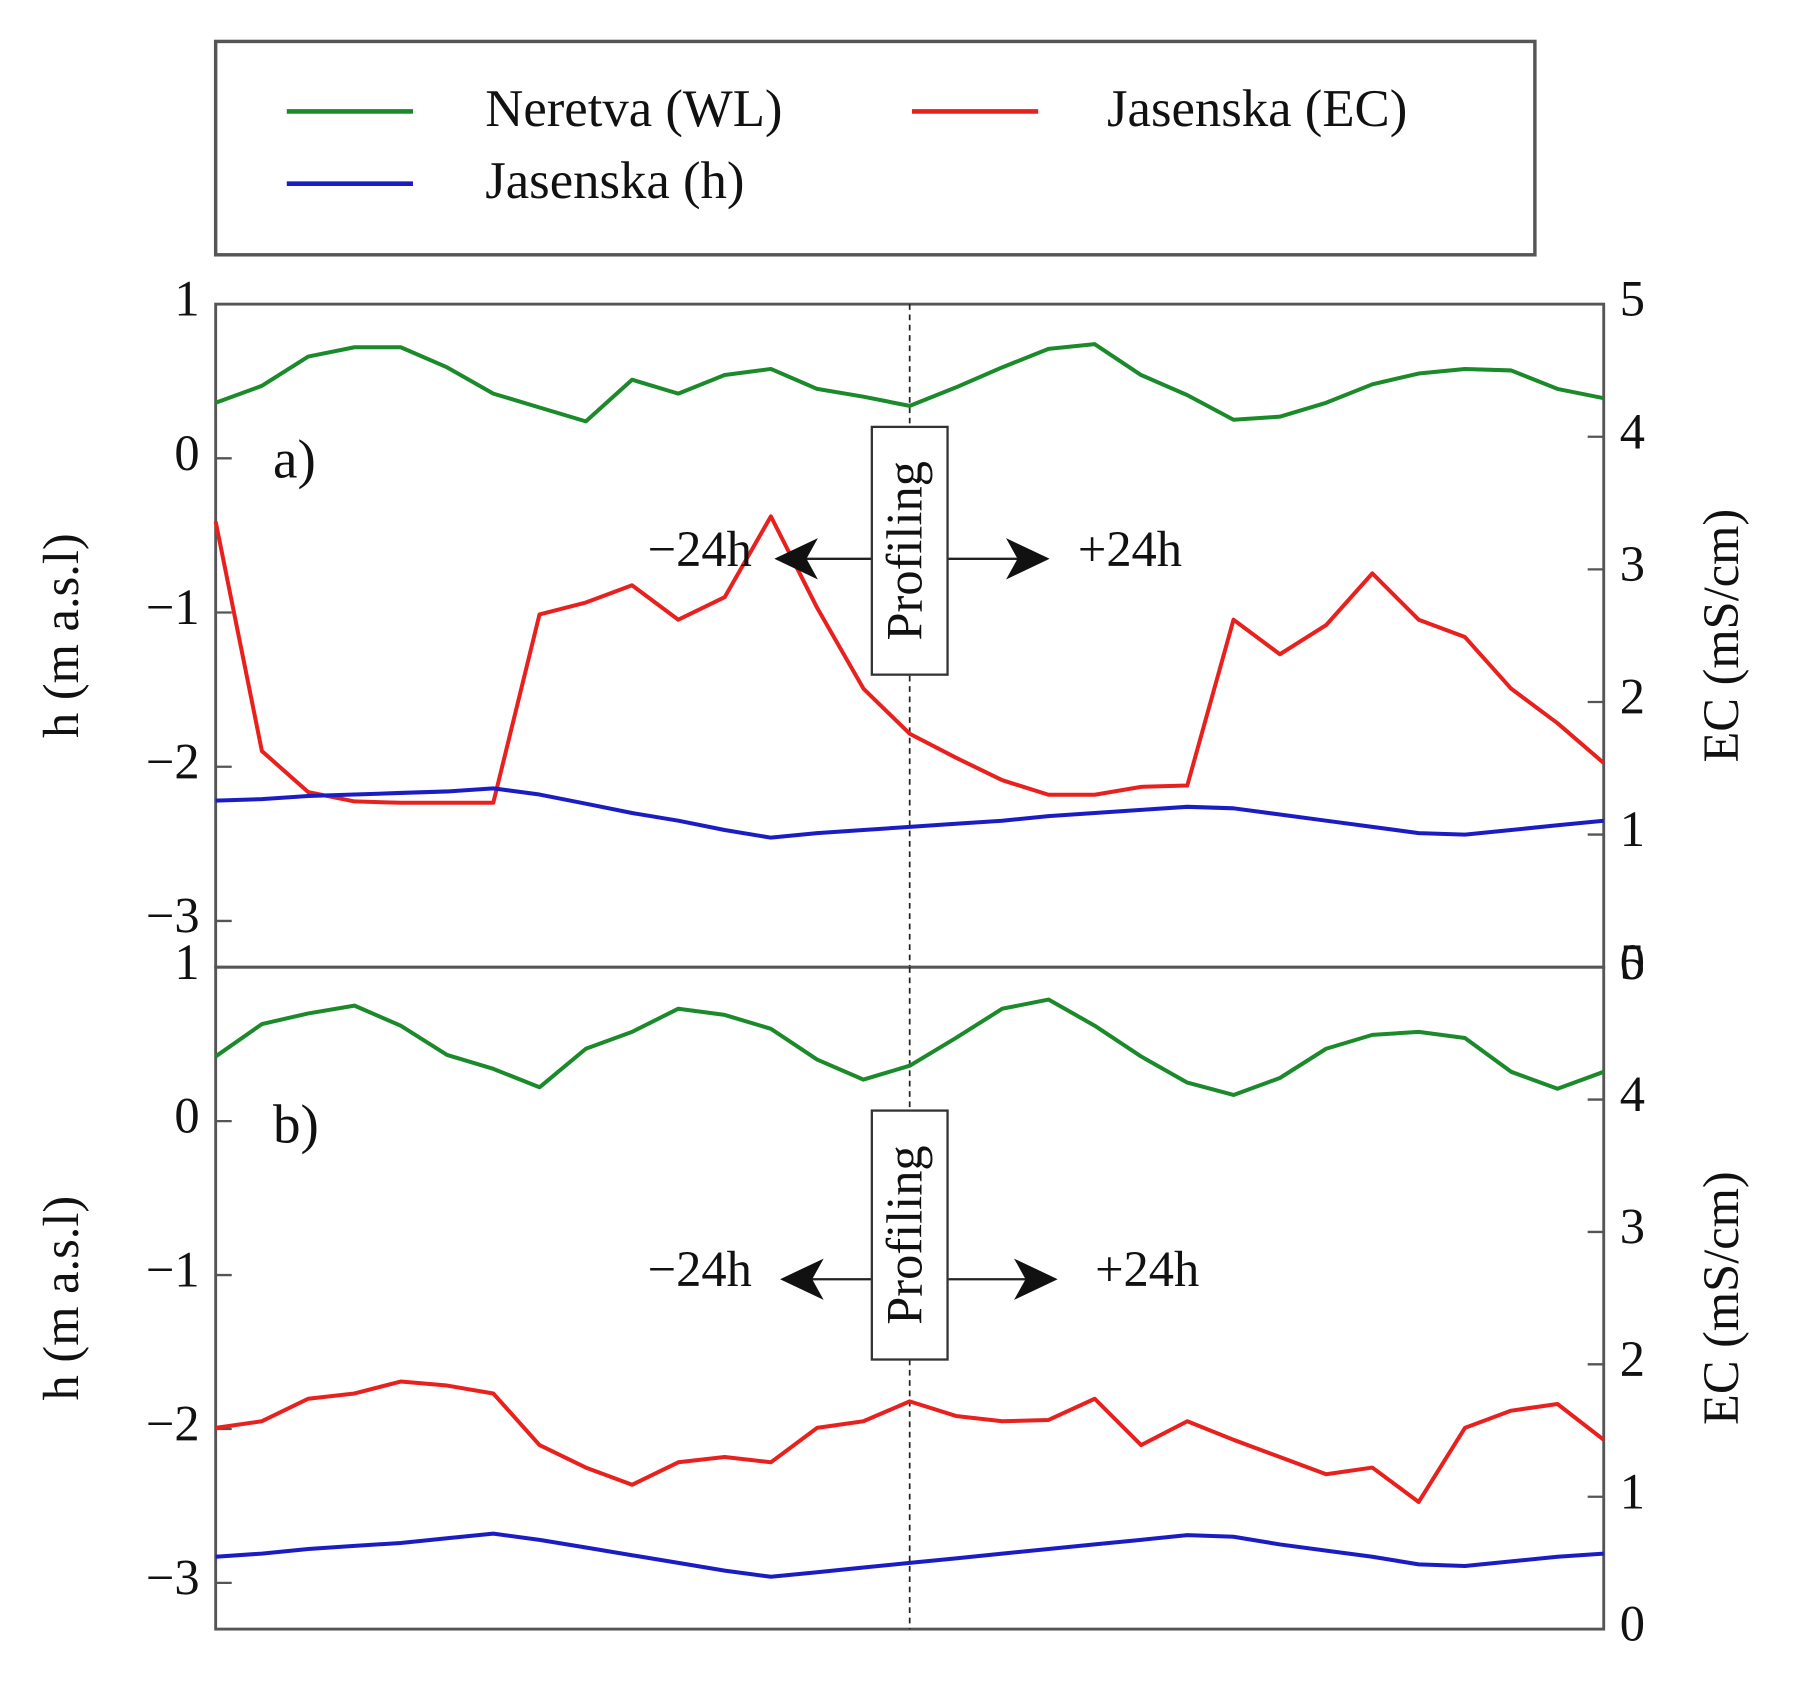  Describe the element at coordinates (633, 109) in the screenshot. I see `legend-label: Neretva (WL)` at that location.